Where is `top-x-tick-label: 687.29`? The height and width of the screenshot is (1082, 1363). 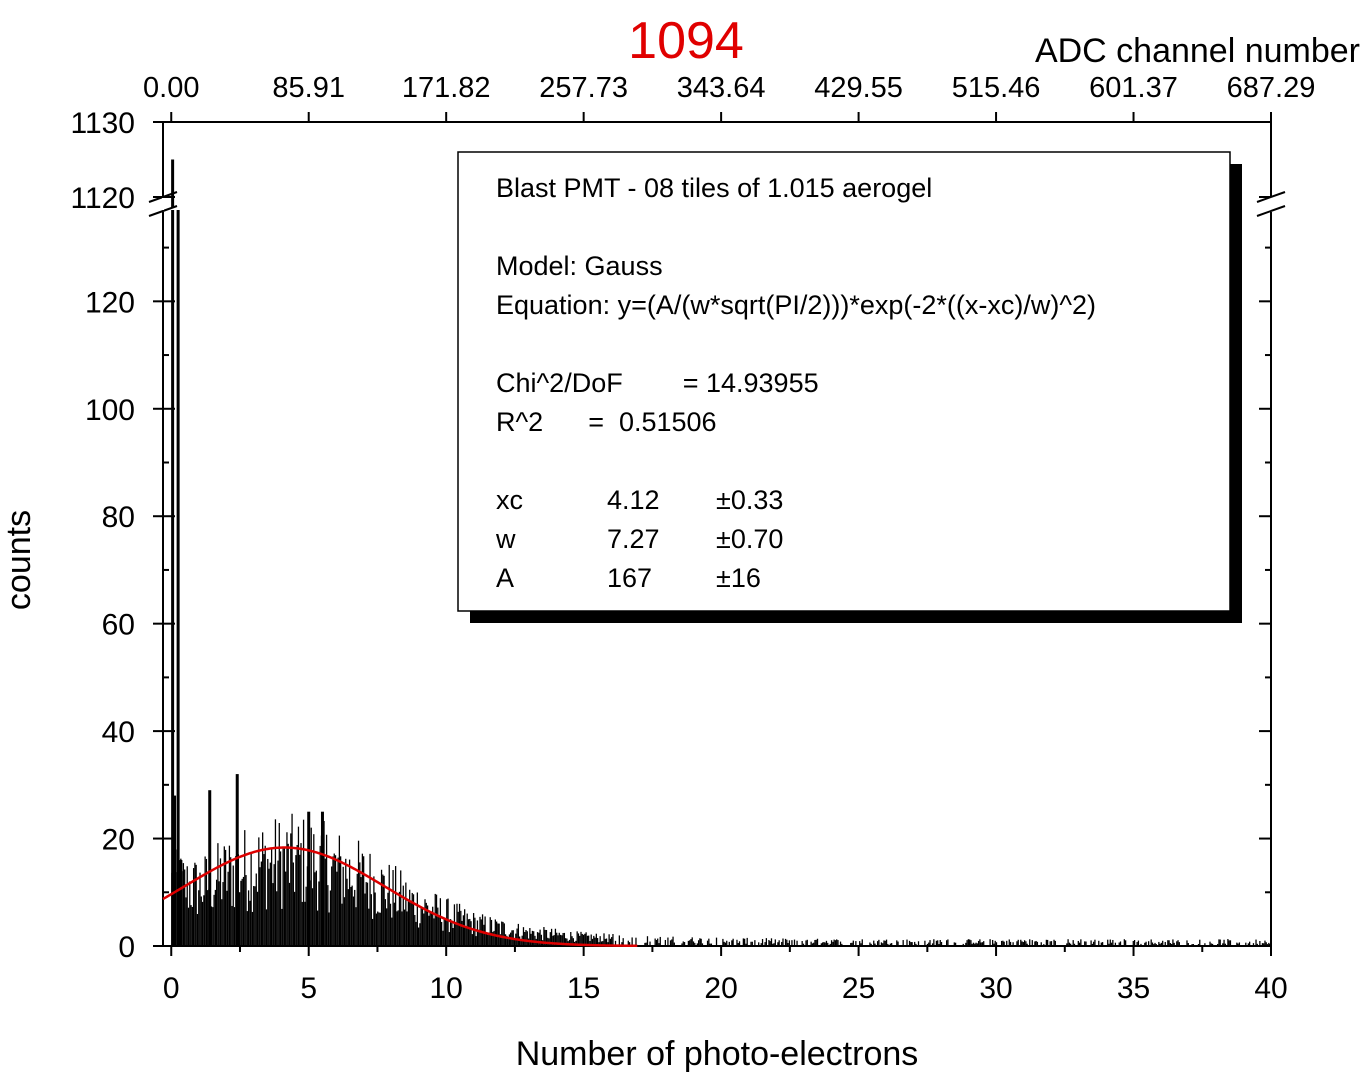
top-x-tick-label: 687.29 is located at coordinates (1271, 88).